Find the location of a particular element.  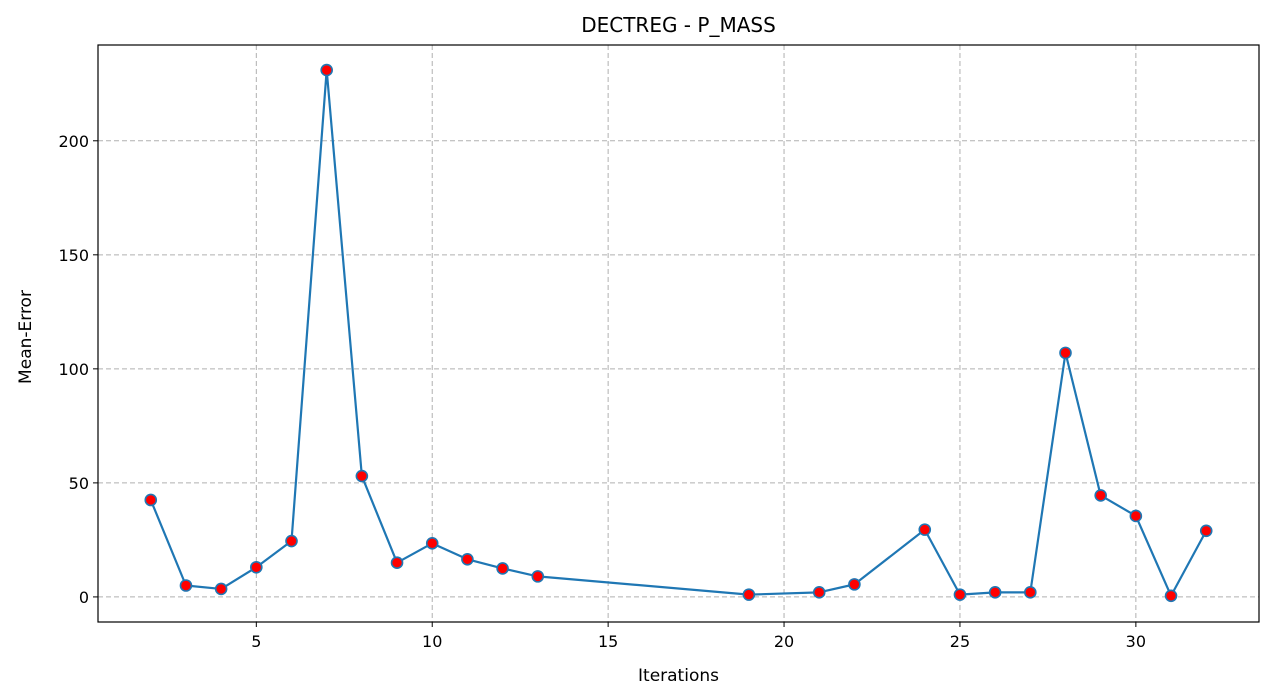

y-tick-label: 200 is located at coordinates (73, 141).